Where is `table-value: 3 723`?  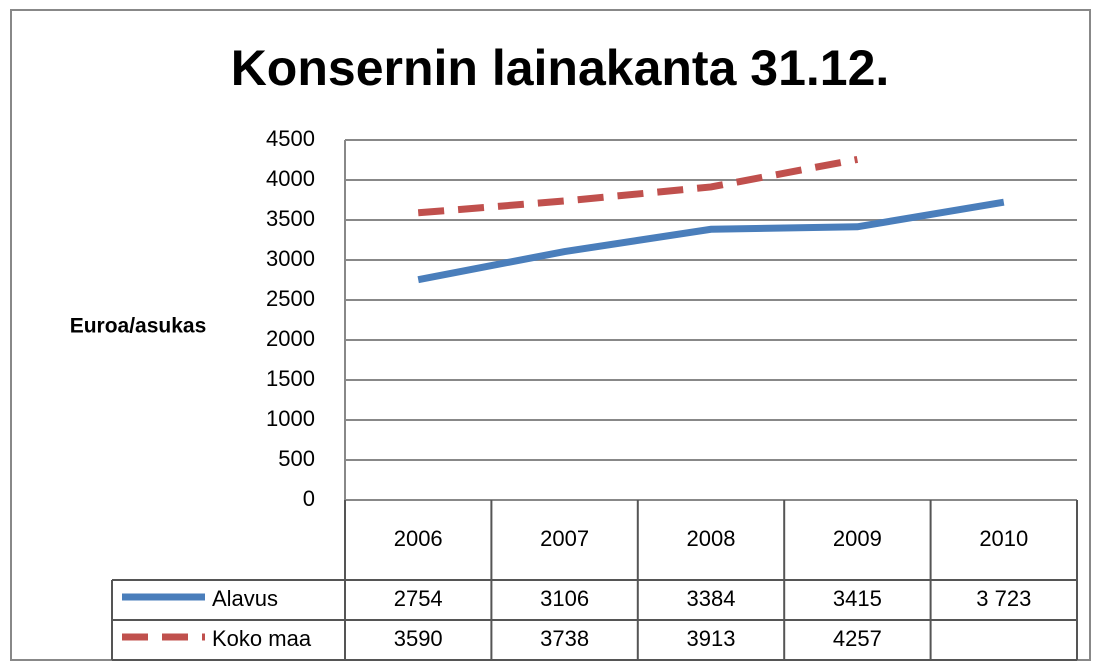 table-value: 3 723 is located at coordinates (1003, 598).